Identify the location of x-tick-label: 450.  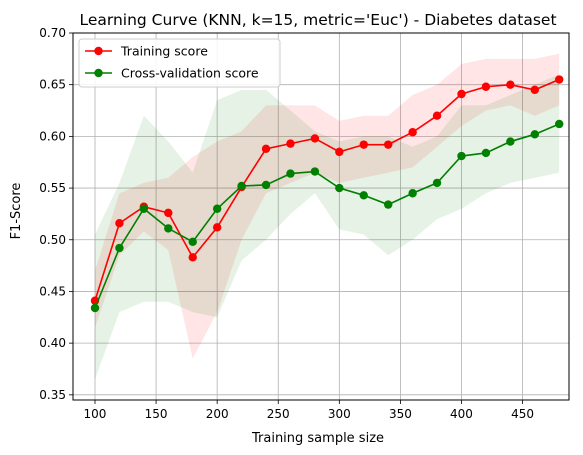
(522, 414).